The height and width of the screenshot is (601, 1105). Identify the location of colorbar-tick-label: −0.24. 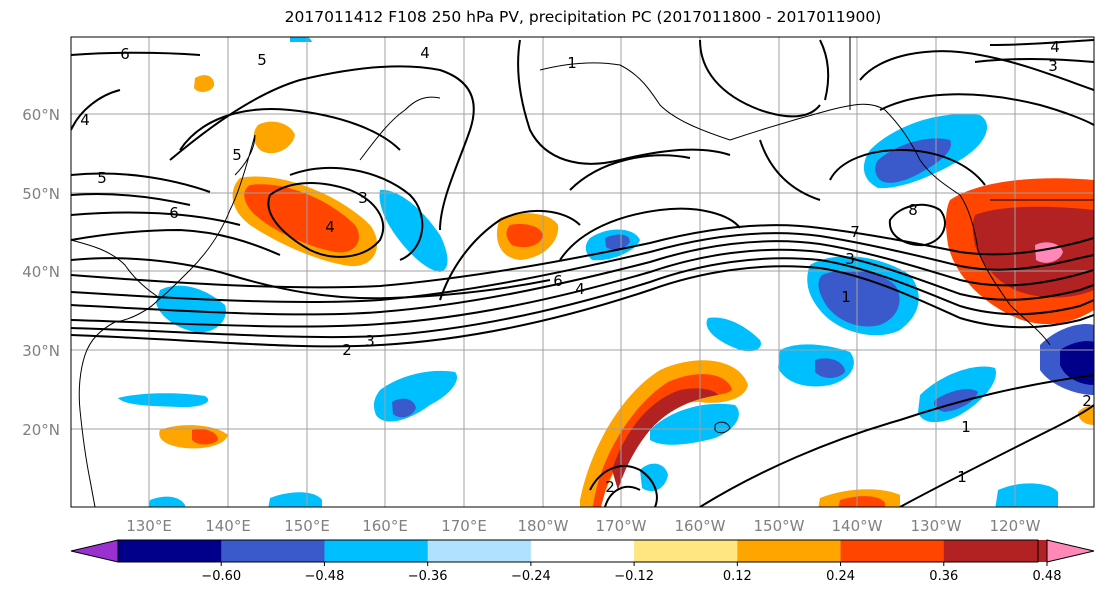
(531, 576).